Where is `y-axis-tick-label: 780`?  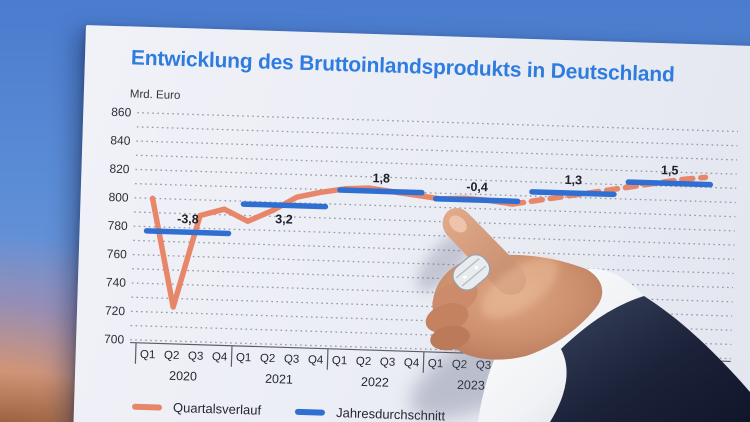
y-axis-tick-label: 780 is located at coordinates (117, 225).